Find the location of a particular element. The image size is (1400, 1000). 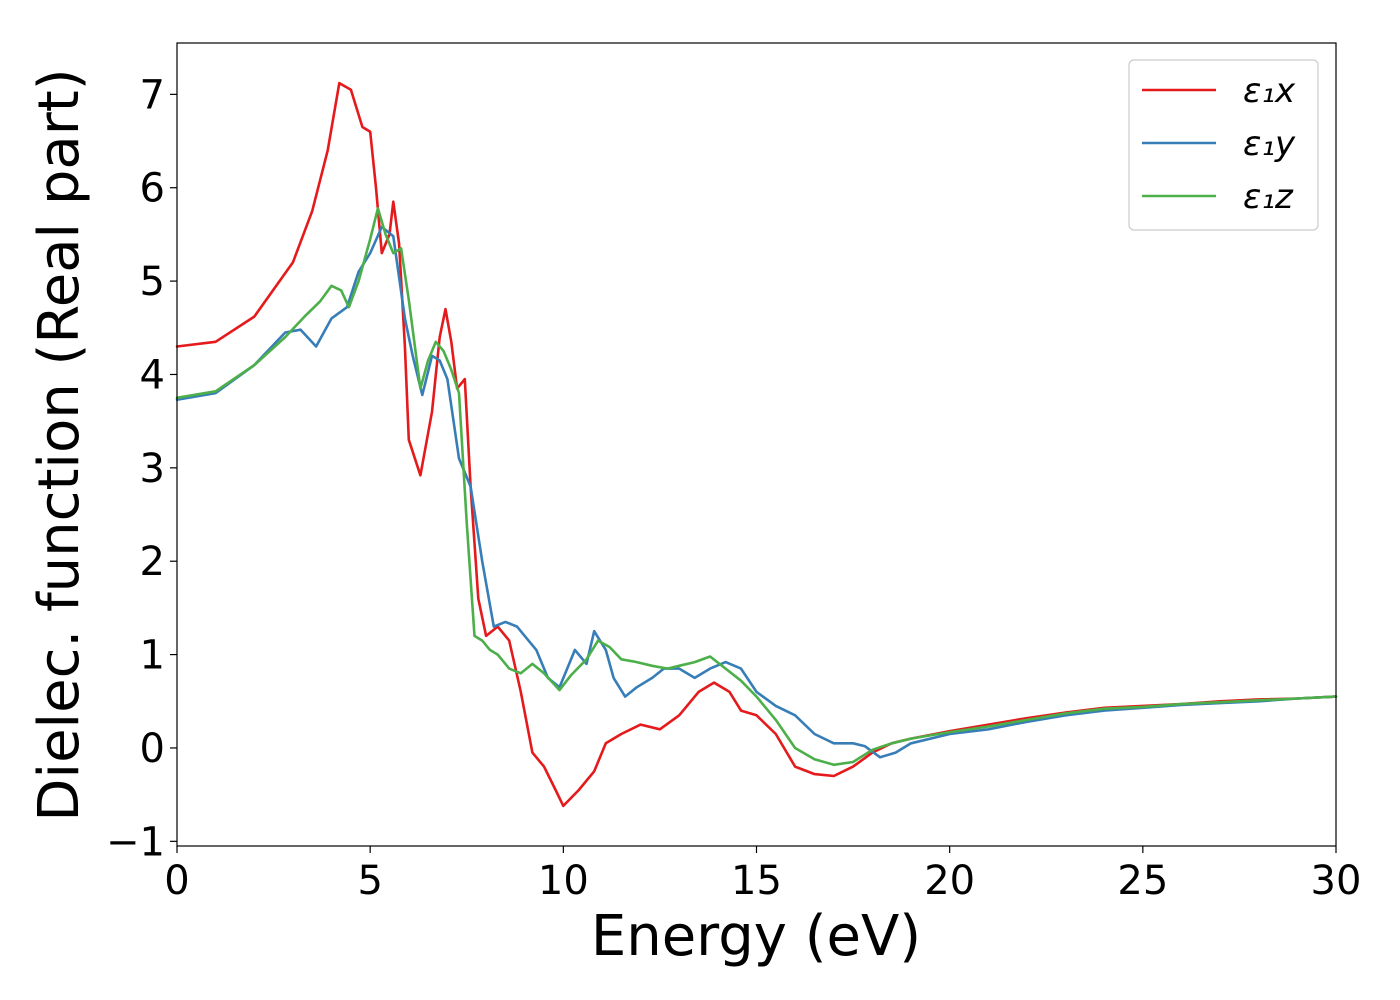

x-tick-label: 5 is located at coordinates (369, 881).